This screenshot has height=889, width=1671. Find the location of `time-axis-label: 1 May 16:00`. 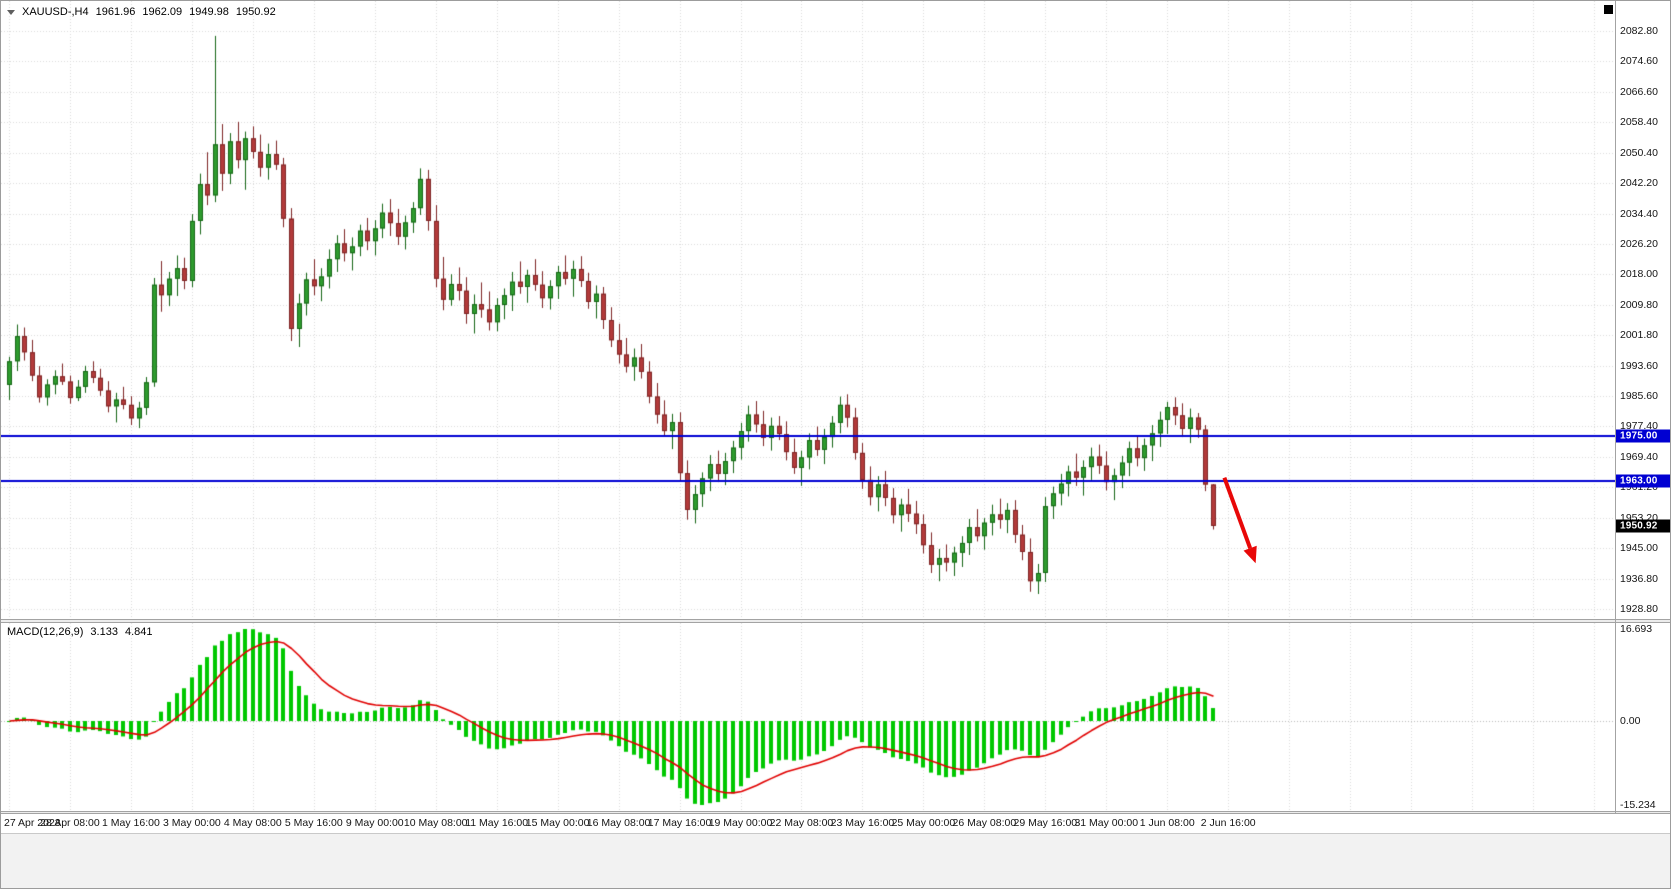

time-axis-label: 1 May 16:00 is located at coordinates (131, 823).